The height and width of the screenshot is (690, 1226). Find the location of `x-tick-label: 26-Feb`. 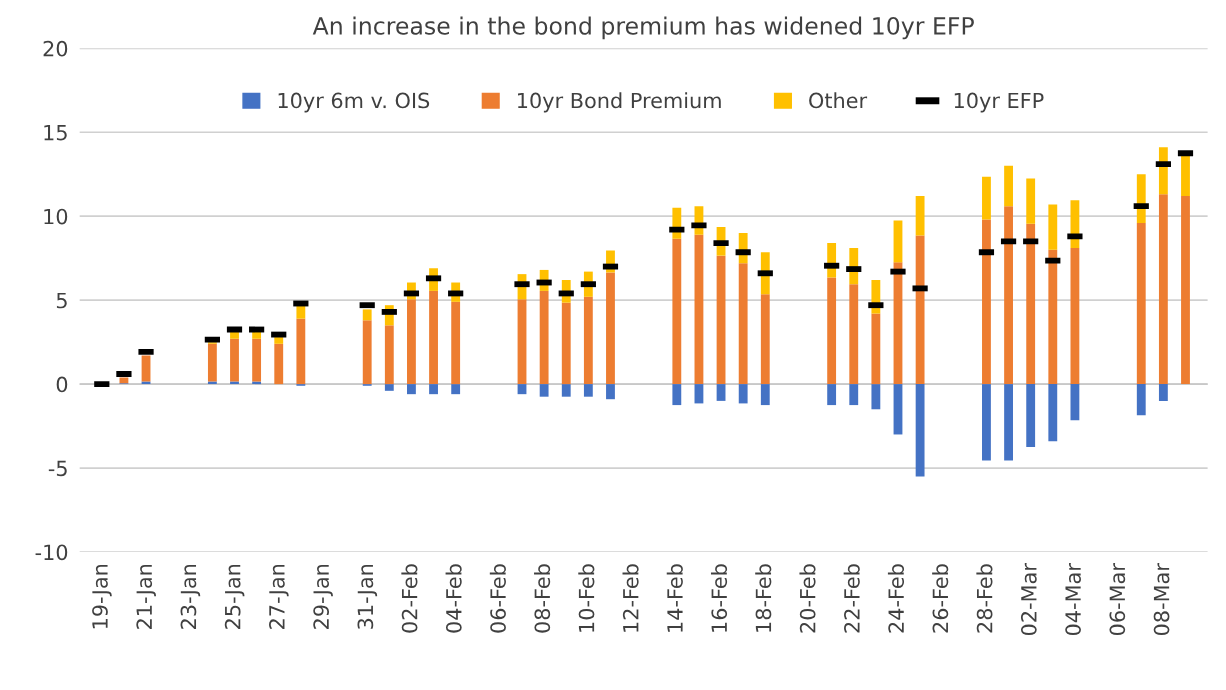

x-tick-label: 26-Feb is located at coordinates (940, 598).